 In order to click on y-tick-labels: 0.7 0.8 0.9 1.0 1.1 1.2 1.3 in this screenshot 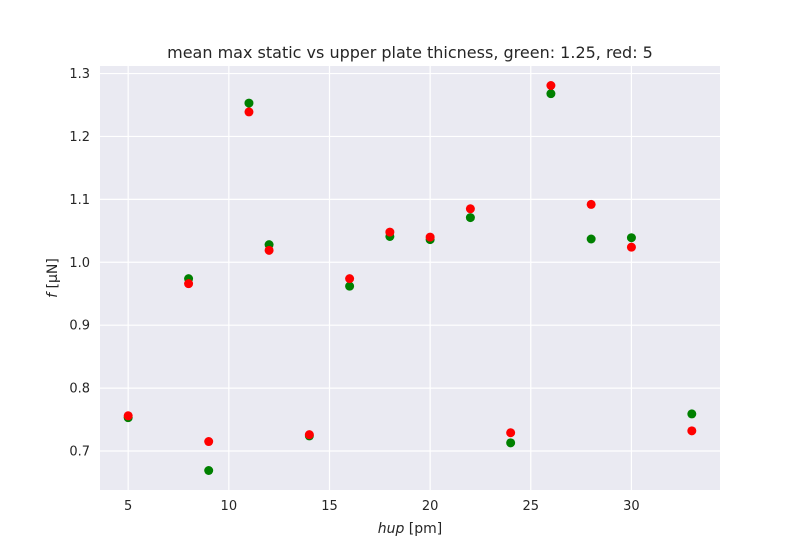, I will do `click(79, 263)`.